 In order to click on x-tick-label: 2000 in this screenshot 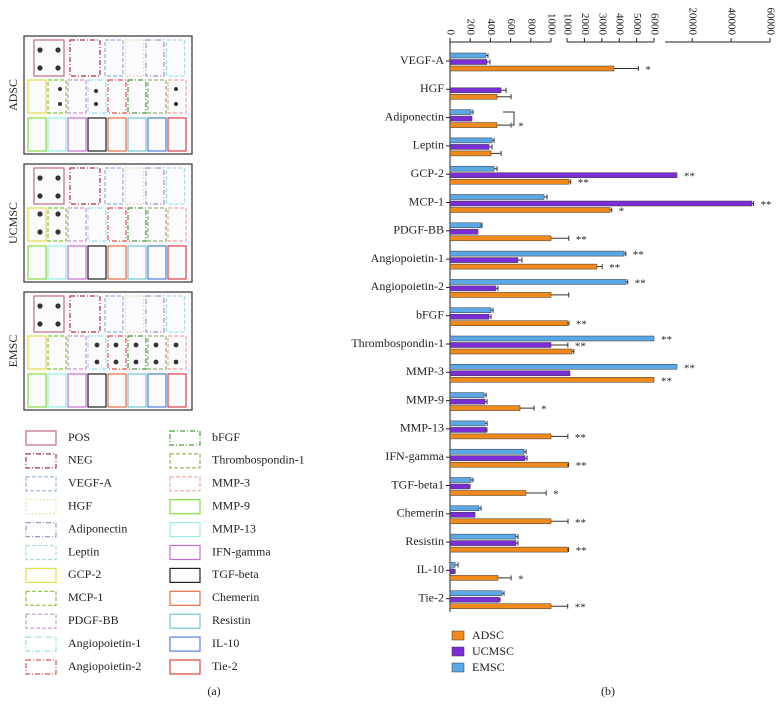, I will do `click(585, 24)`.